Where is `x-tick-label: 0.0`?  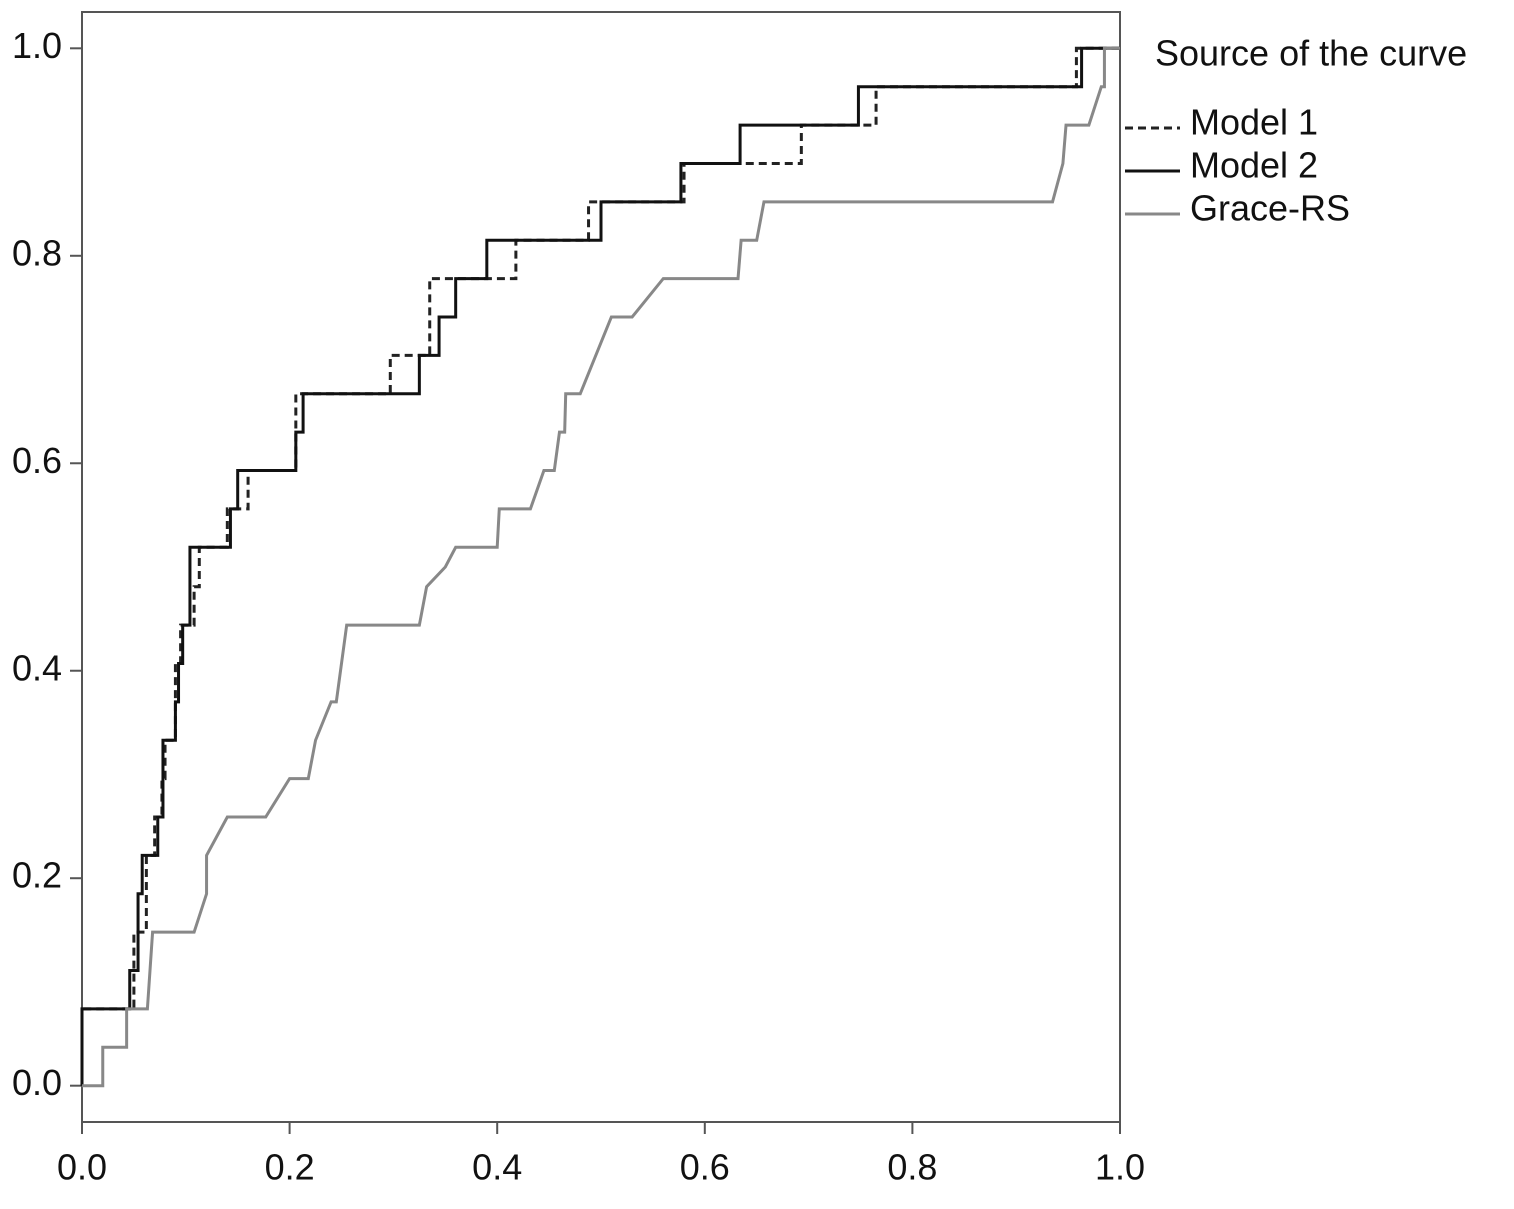 x-tick-label: 0.0 is located at coordinates (82, 1167).